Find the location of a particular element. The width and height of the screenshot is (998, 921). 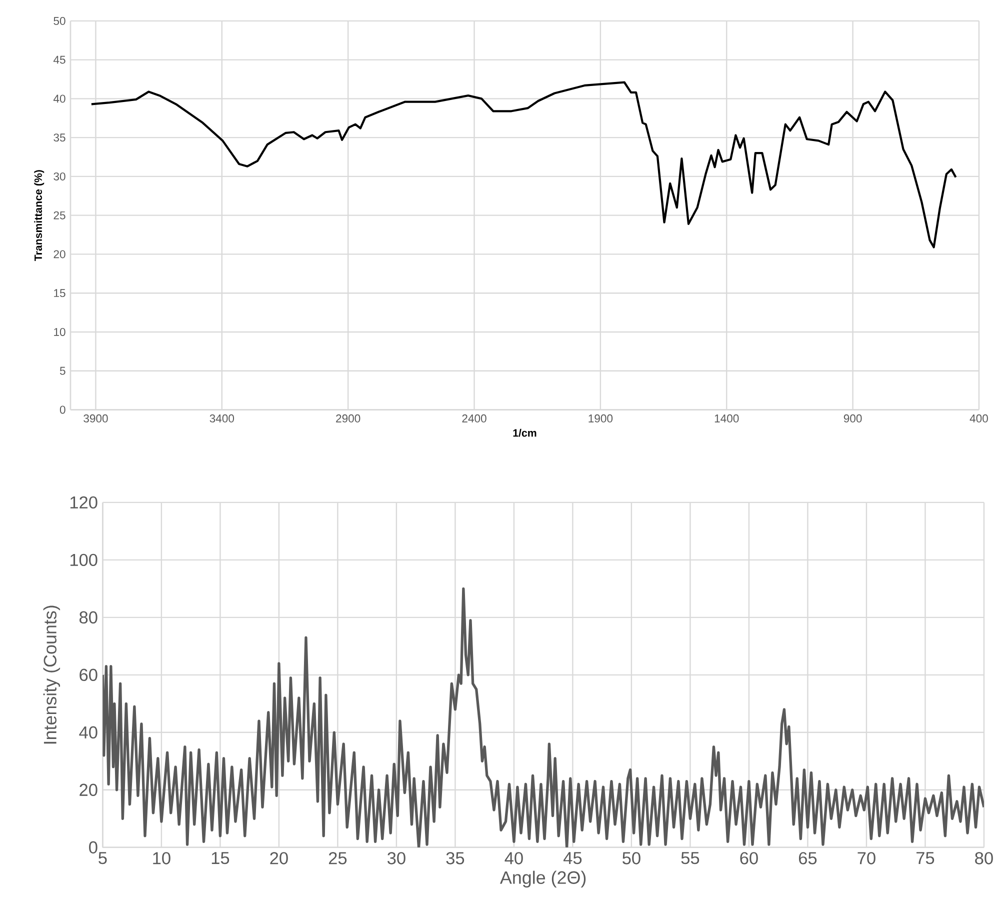

x-tick-label: 900 is located at coordinates (853, 418).